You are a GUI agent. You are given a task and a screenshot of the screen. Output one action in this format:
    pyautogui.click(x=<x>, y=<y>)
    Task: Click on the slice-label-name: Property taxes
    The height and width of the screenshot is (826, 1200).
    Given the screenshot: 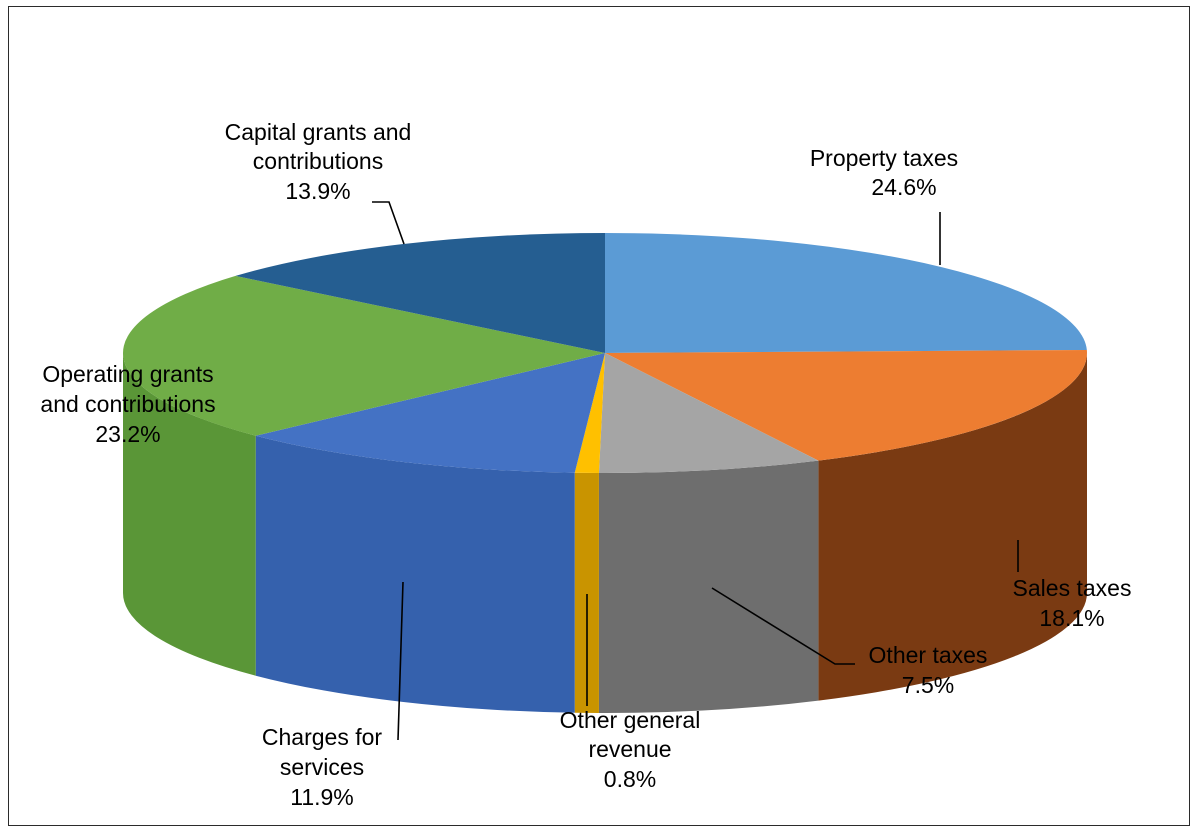 What is the action you would take?
    pyautogui.click(x=884, y=158)
    